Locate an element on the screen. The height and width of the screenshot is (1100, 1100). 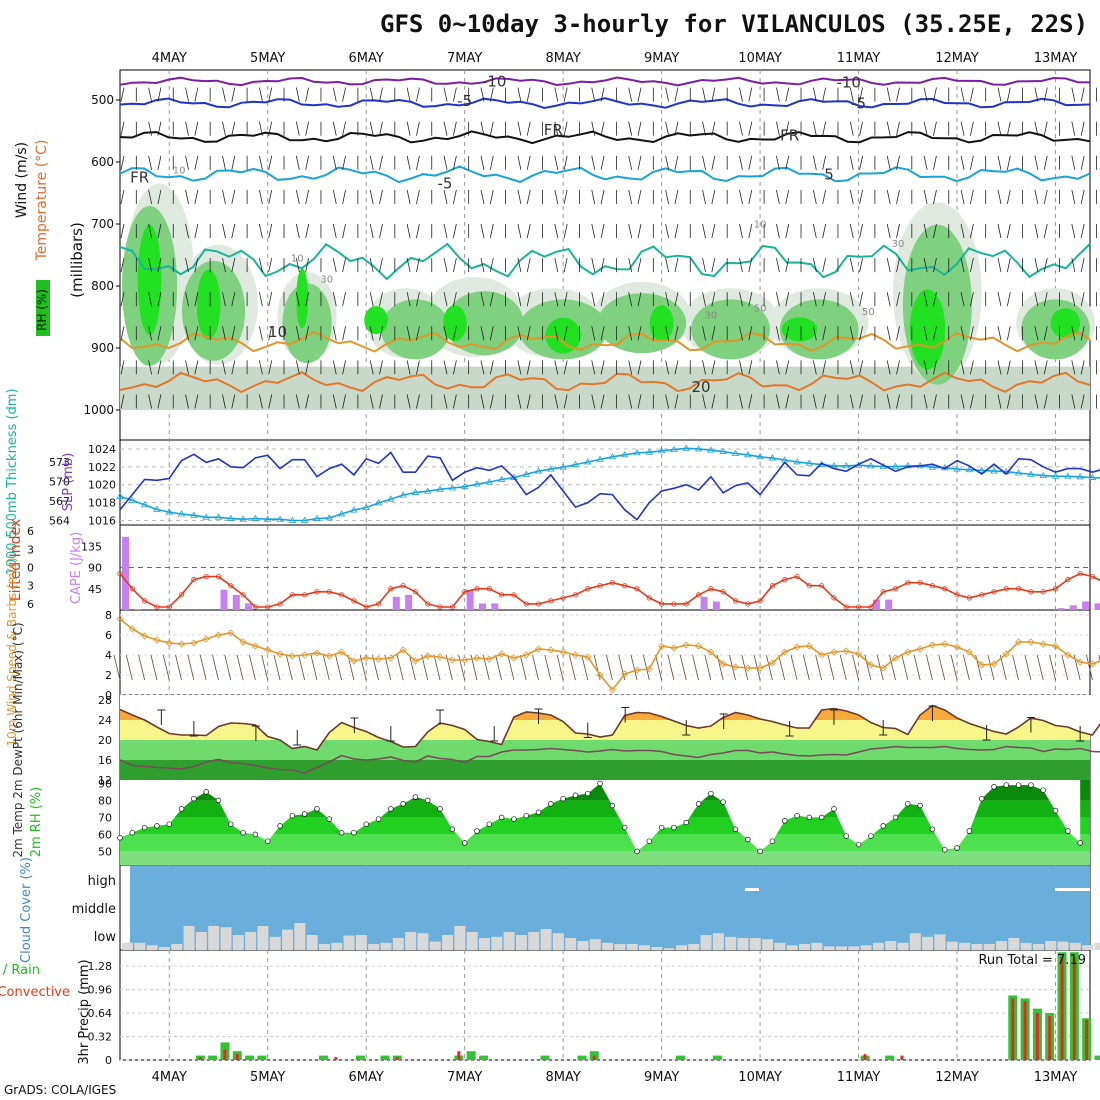
cape-bar is located at coordinates (236, 602).